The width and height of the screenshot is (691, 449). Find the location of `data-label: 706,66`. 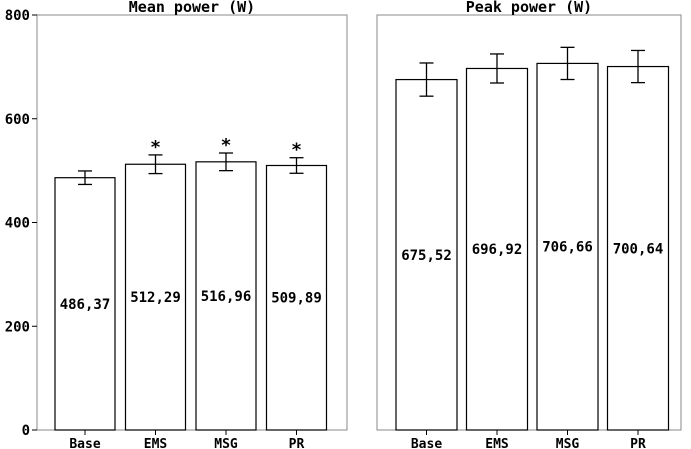

data-label: 706,66 is located at coordinates (567, 248).